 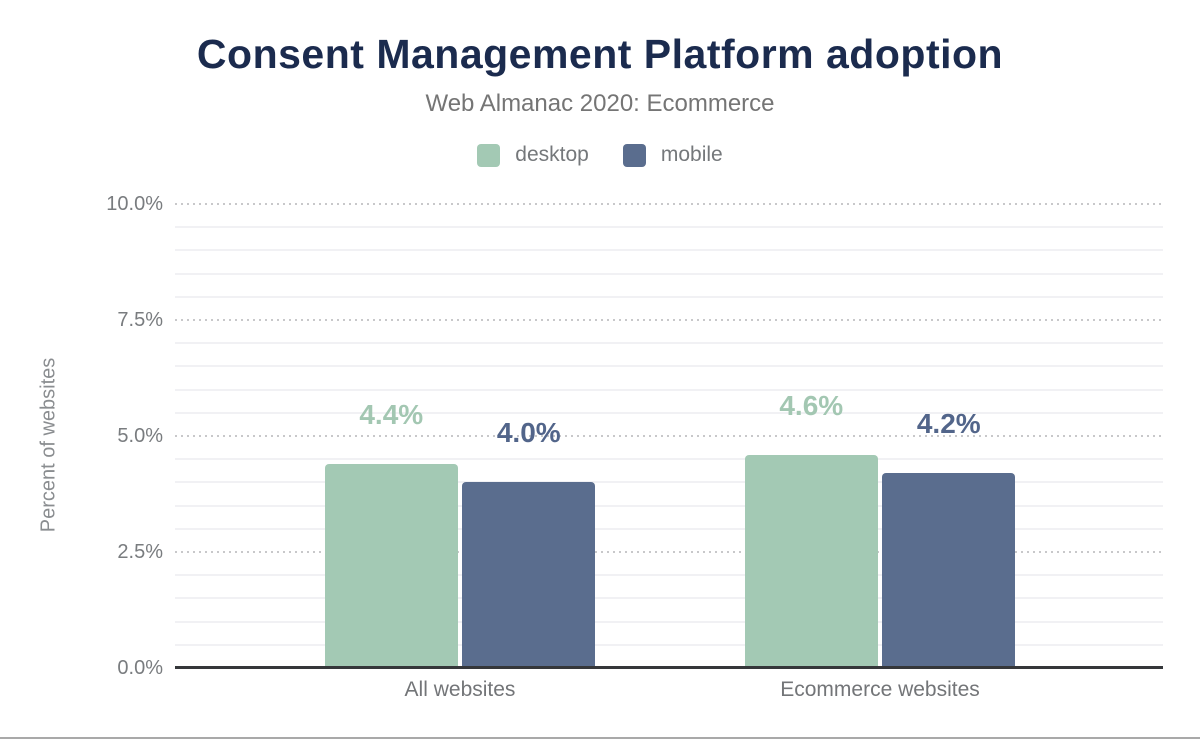 I want to click on bar-value-label: 4.6%, so click(x=811, y=405).